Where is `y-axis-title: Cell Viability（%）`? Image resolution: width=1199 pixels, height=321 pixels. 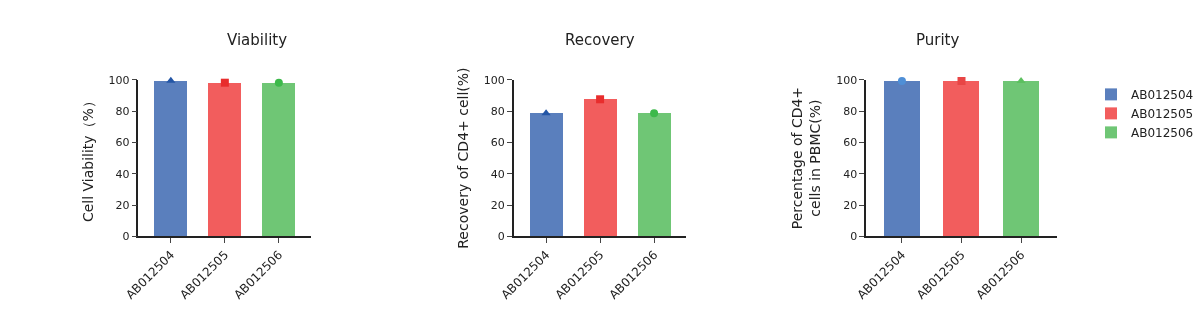 y-axis-title: Cell Viability（%） is located at coordinates (87, 158).